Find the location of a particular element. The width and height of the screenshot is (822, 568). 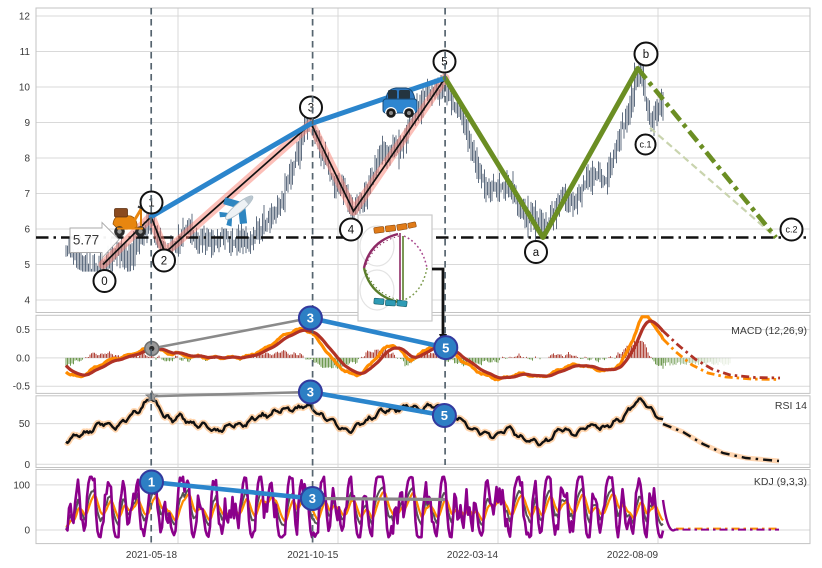

svg-text: 2021-05-18 is located at coordinates (152, 555).